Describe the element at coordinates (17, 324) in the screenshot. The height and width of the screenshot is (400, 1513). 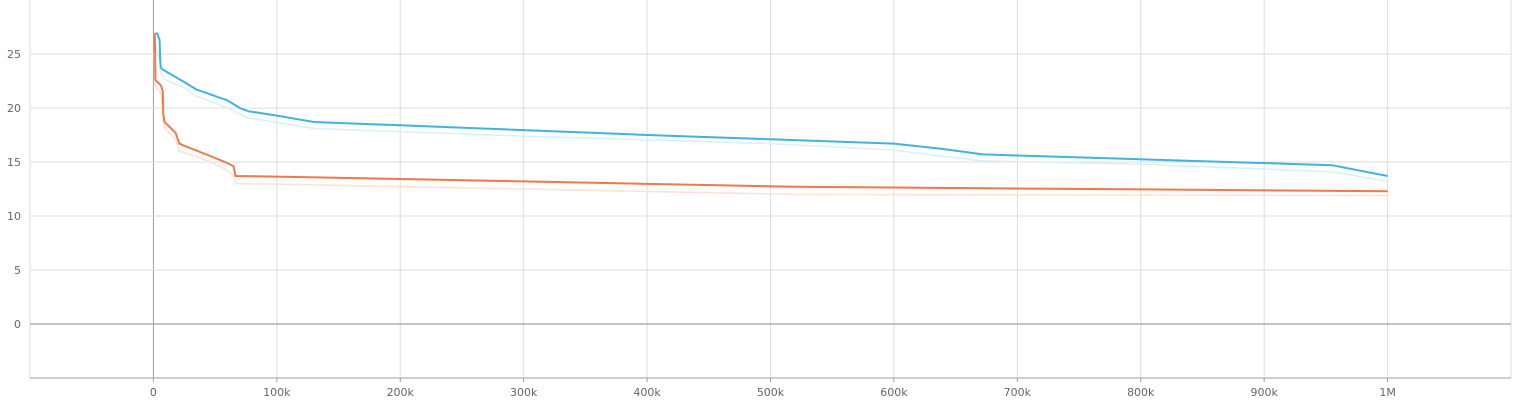
I see `y-tick-label: 0` at that location.